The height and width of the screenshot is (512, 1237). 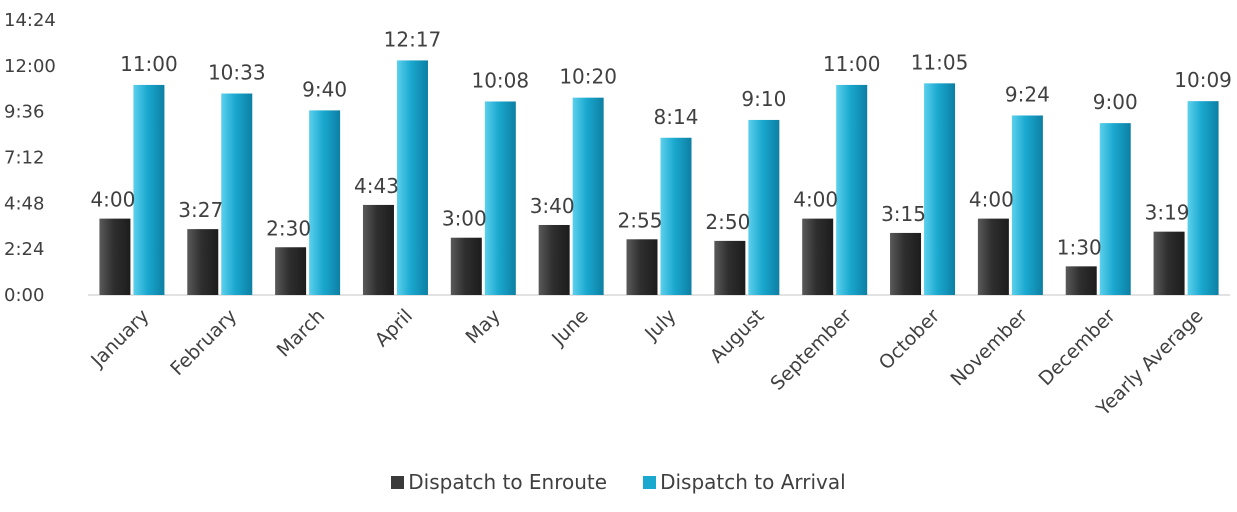 What do you see at coordinates (508, 482) in the screenshot?
I see `legend-label-enroute: Dispatch to Enroute` at bounding box center [508, 482].